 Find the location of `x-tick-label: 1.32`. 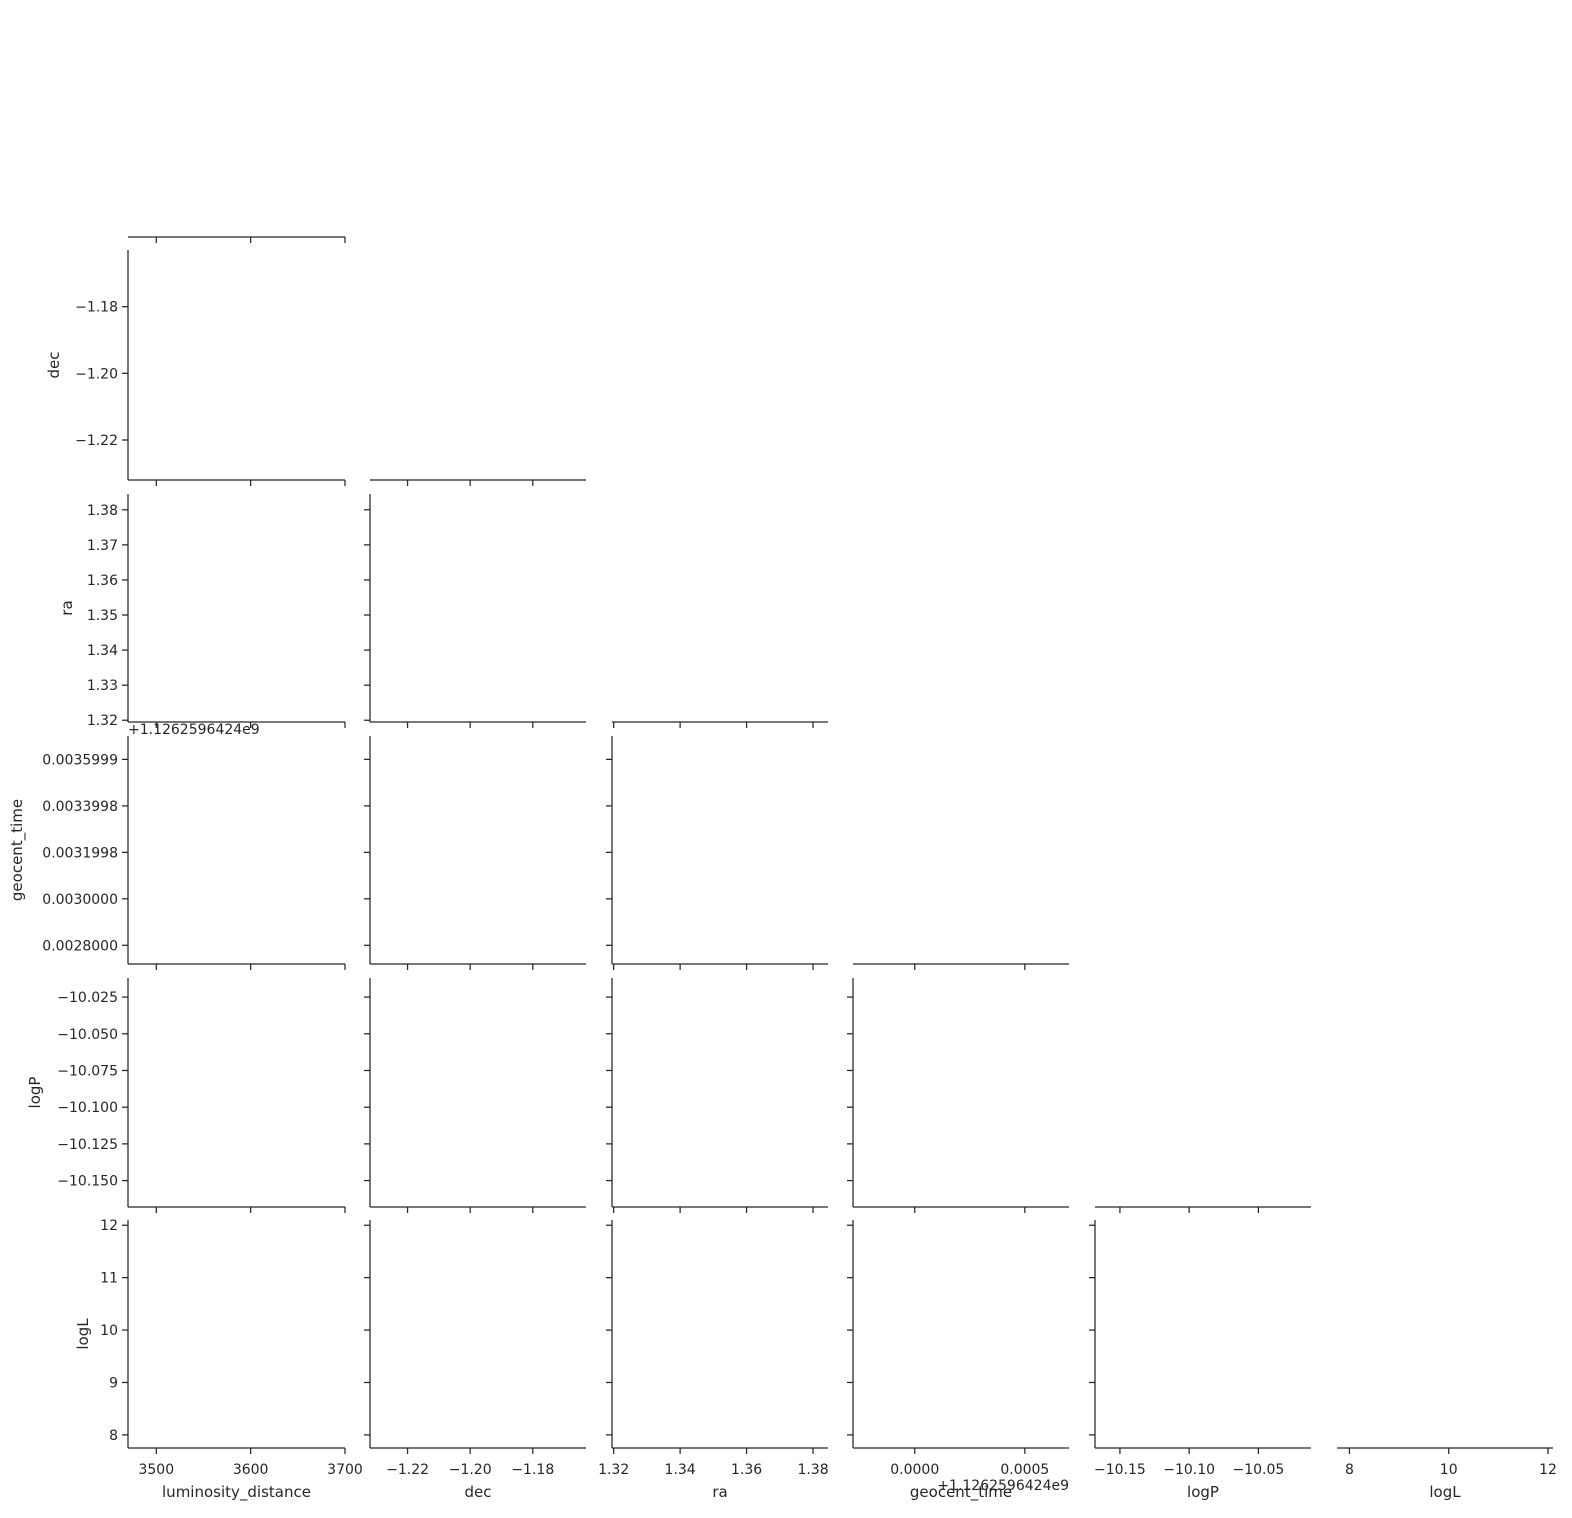

x-tick-label: 1.32 is located at coordinates (613, 1470).